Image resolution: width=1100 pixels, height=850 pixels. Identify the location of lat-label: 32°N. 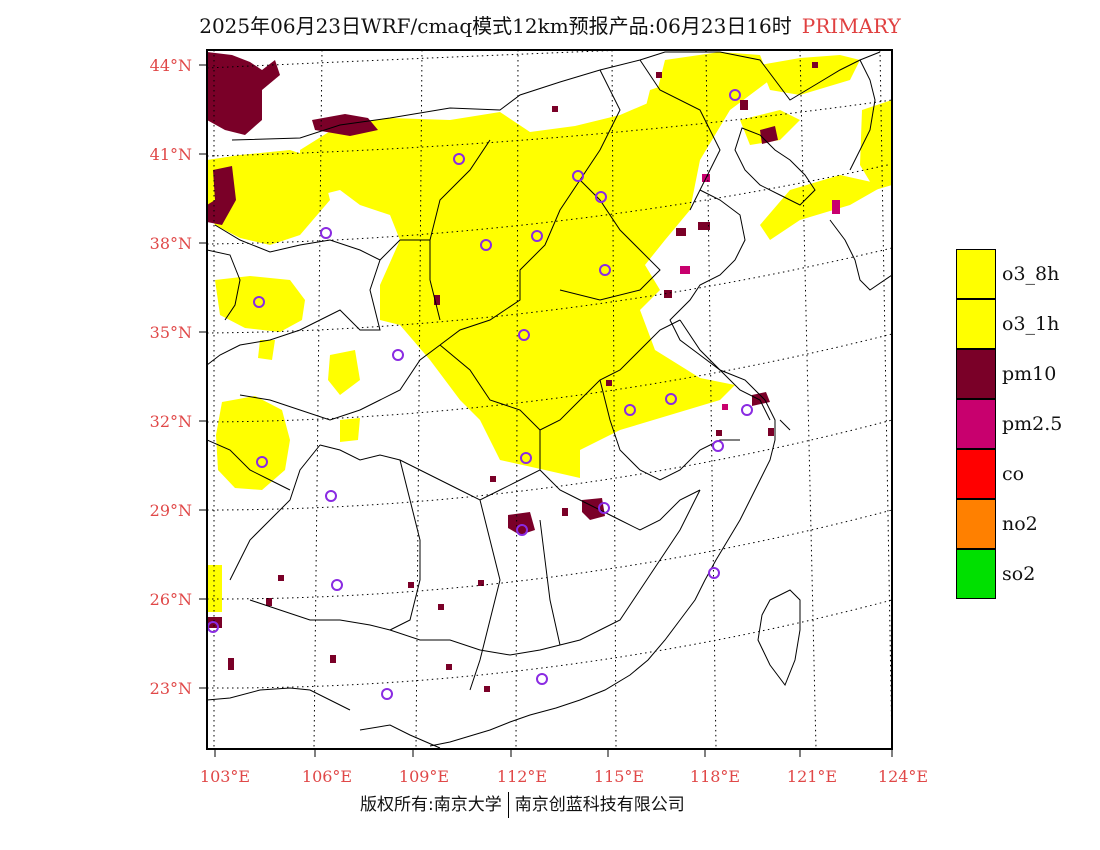
(171, 421).